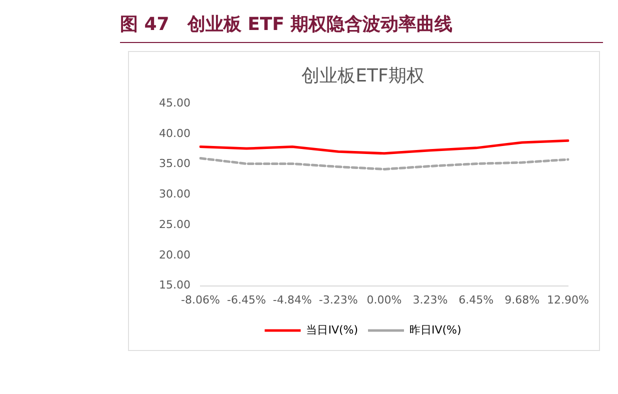  I want to click on chart-title: 图 47 创业板 ETF 期权隐含波动率曲线, so click(361, 25).